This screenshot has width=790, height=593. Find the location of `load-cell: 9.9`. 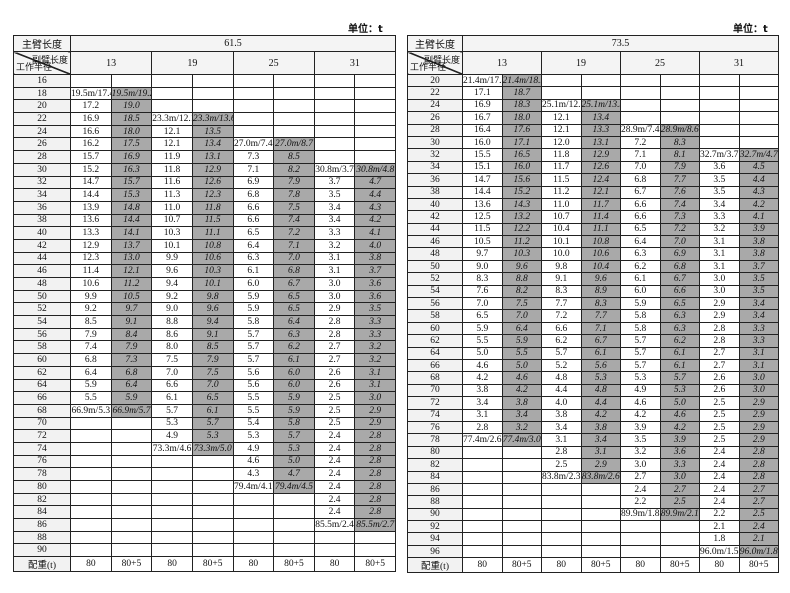

load-cell: 9.9 is located at coordinates (172, 258).